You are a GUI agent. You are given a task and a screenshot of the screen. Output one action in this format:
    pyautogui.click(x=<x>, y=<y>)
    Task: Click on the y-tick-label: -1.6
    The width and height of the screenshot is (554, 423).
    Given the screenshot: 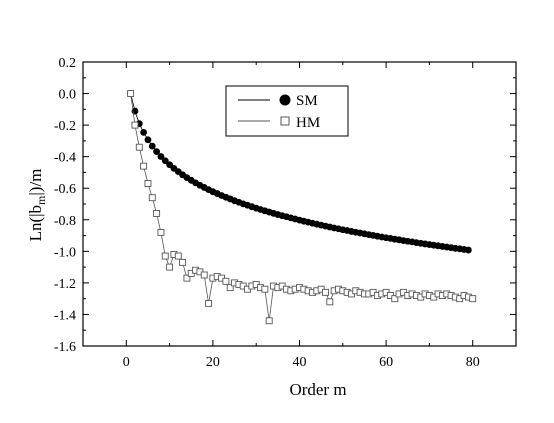 What is the action you would take?
    pyautogui.click(x=65, y=347)
    